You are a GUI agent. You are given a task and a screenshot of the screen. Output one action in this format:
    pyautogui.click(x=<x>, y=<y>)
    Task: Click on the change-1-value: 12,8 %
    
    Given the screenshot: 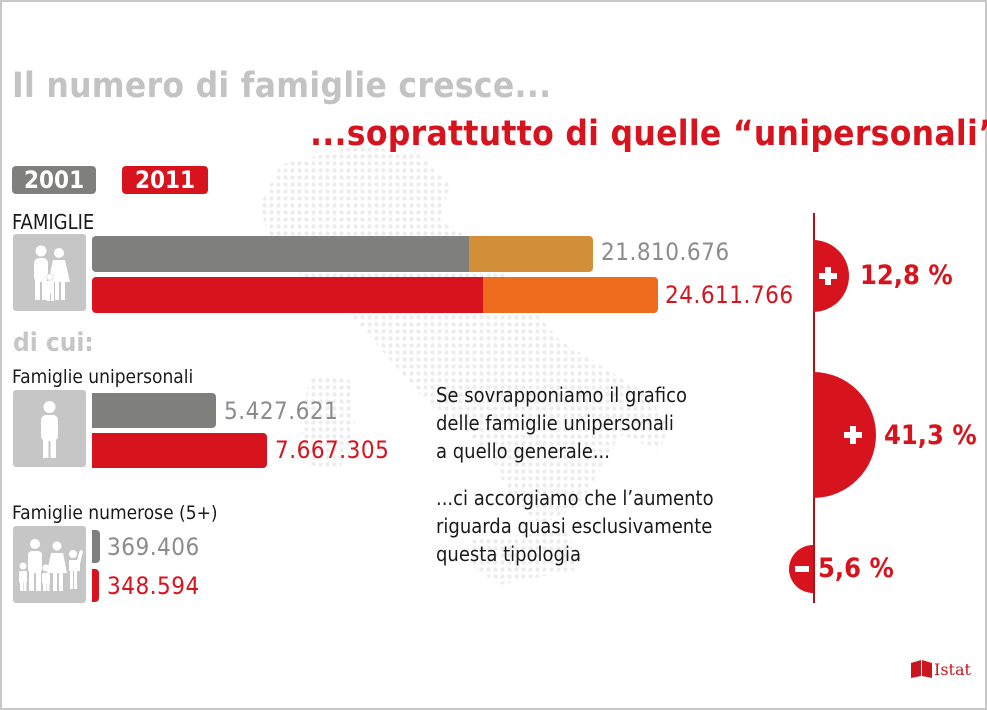 What is the action you would take?
    pyautogui.click(x=906, y=275)
    